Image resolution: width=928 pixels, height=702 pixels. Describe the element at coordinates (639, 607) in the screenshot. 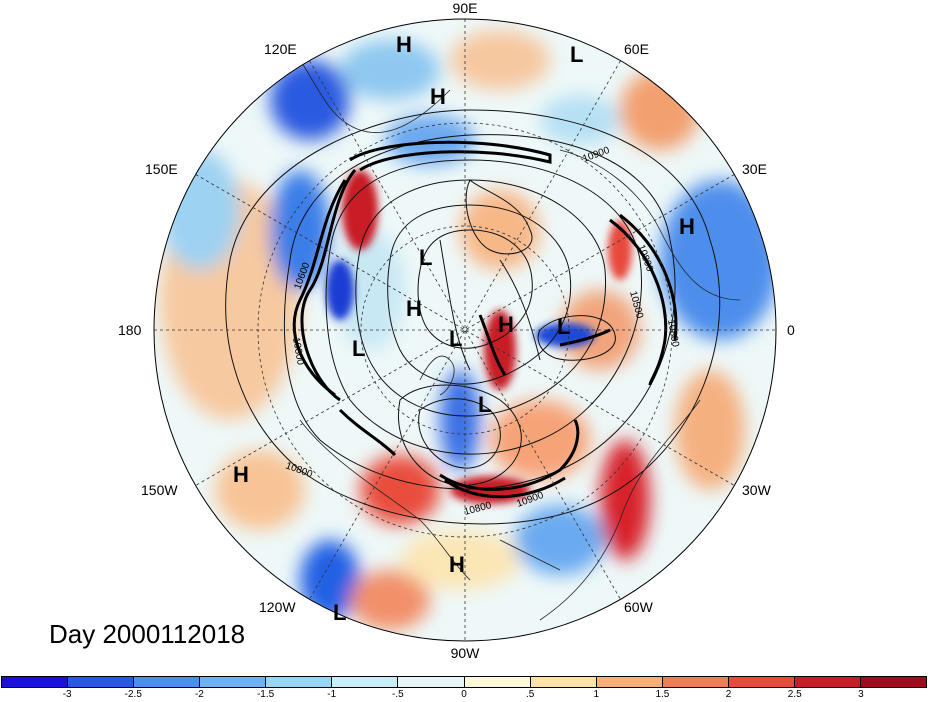

I see `lon-label-60w: 60W` at that location.